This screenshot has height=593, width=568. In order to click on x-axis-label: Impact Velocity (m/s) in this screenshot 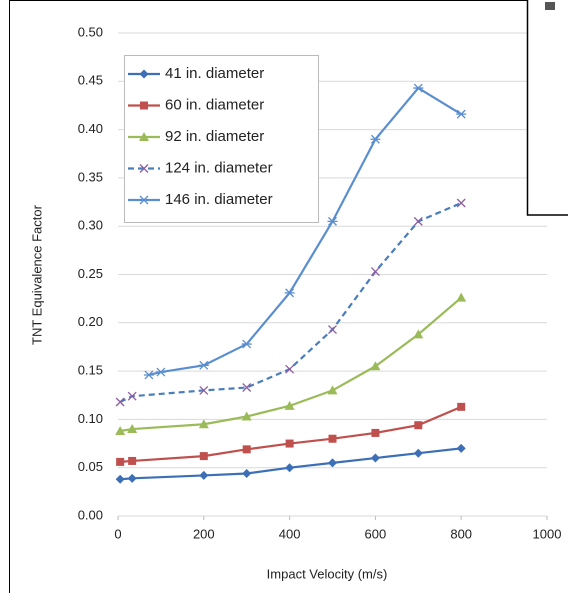, I will do `click(327, 573)`.